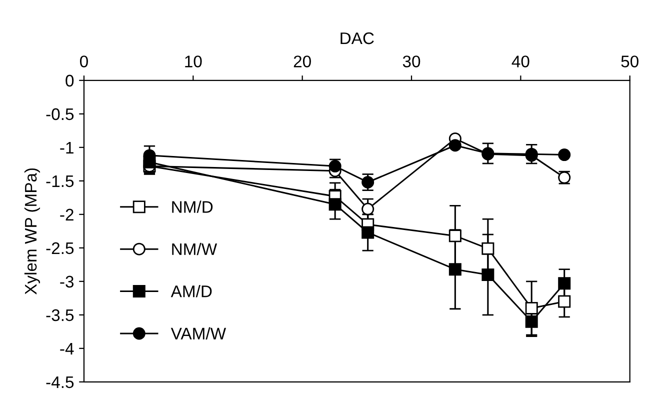  Describe the element at coordinates (411, 62) in the screenshot. I see `x-tick-label: 30` at that location.